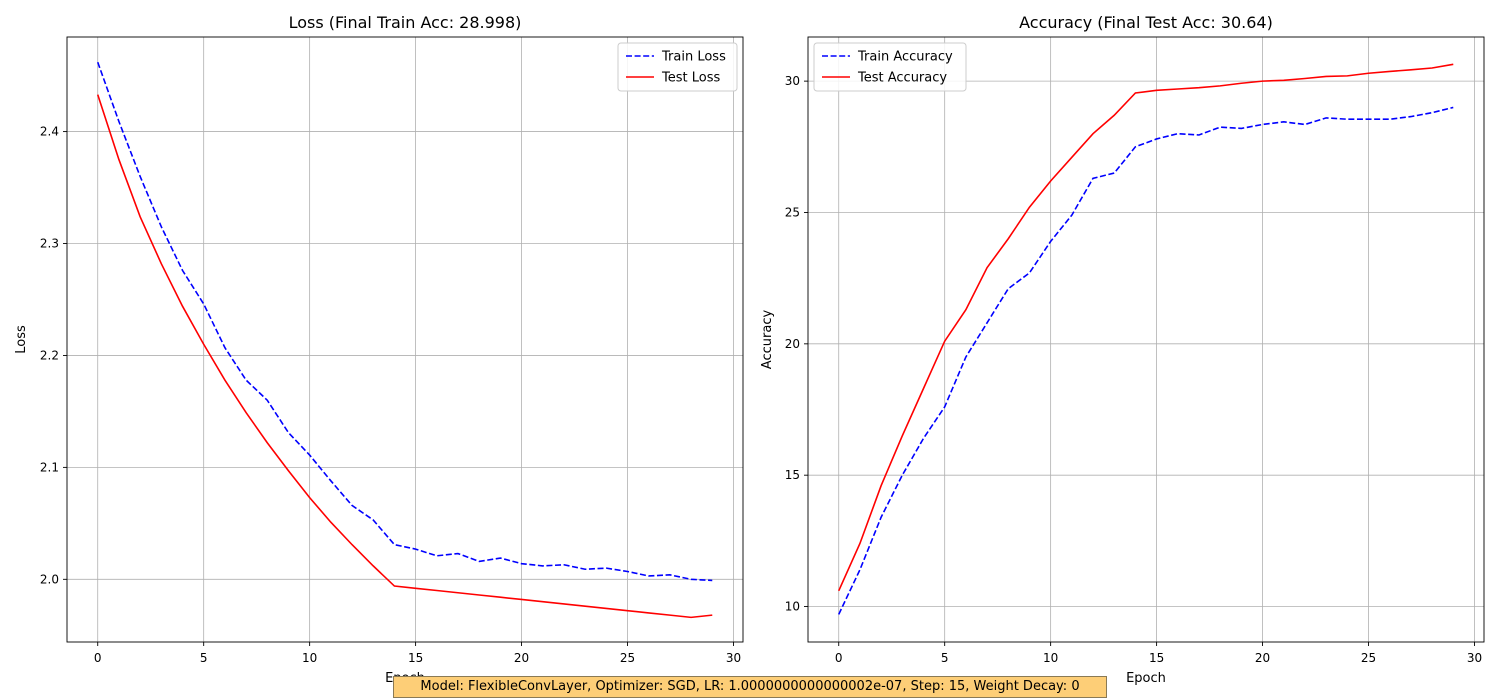  What do you see at coordinates (690, 78) in the screenshot?
I see `legend-label: Test Loss` at bounding box center [690, 78].